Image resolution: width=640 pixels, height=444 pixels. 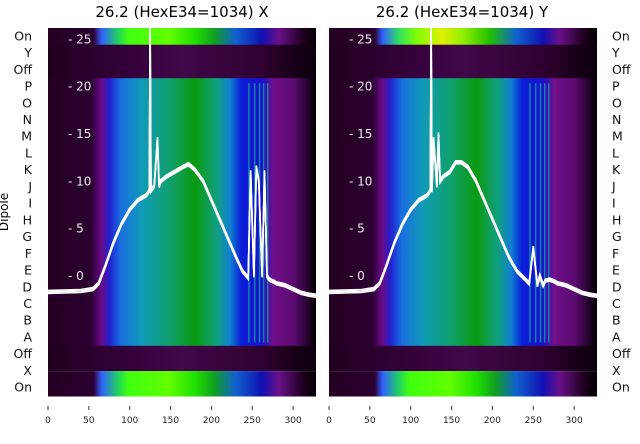 I want to click on row-label: K, so click(x=28, y=169).